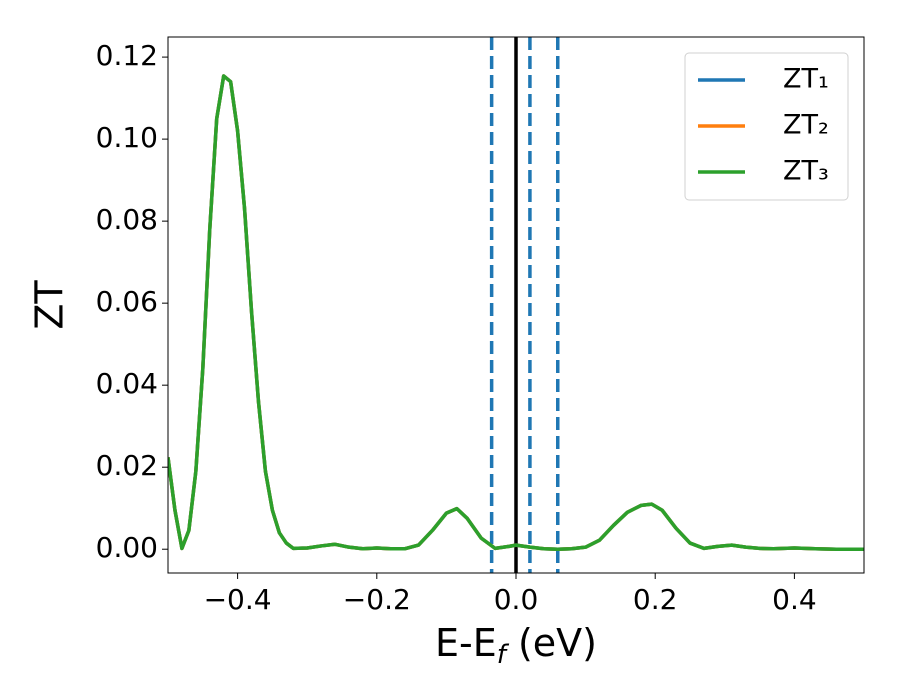 The image size is (900, 700). What do you see at coordinates (551, 643) in the screenshot?
I see `x-label-unit: (eV)` at bounding box center [551, 643].